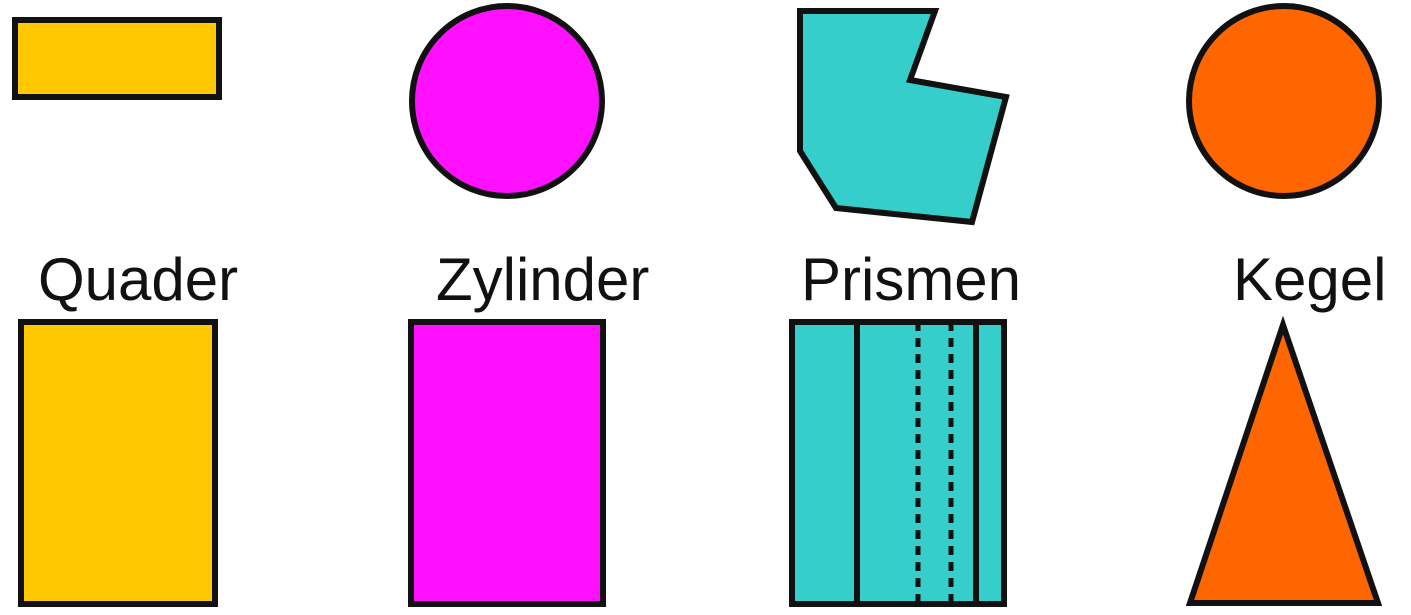 This screenshot has height=615, width=1411. Describe the element at coordinates (542, 279) in the screenshot. I see `zylinder-label: Zylinder` at that location.